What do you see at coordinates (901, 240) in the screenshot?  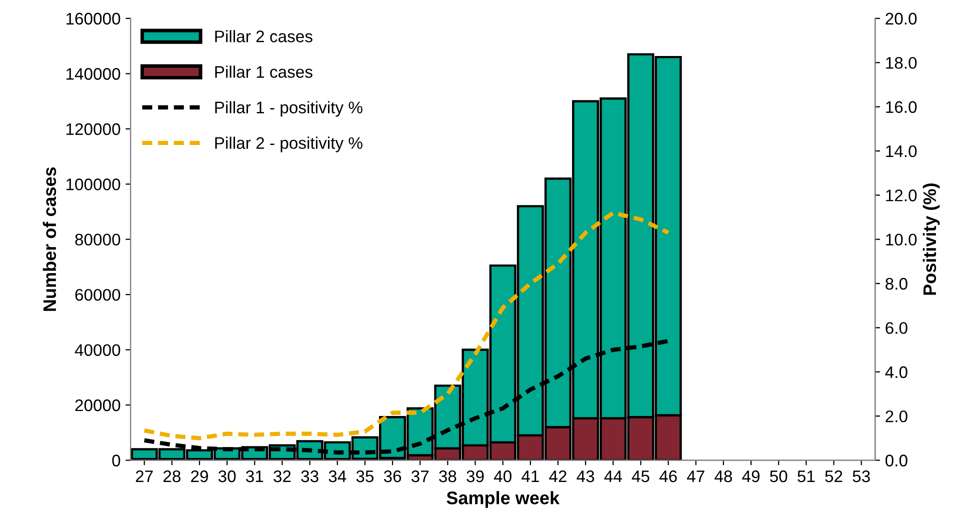 I see `y2-tick-label: 10.0` at bounding box center [901, 240].